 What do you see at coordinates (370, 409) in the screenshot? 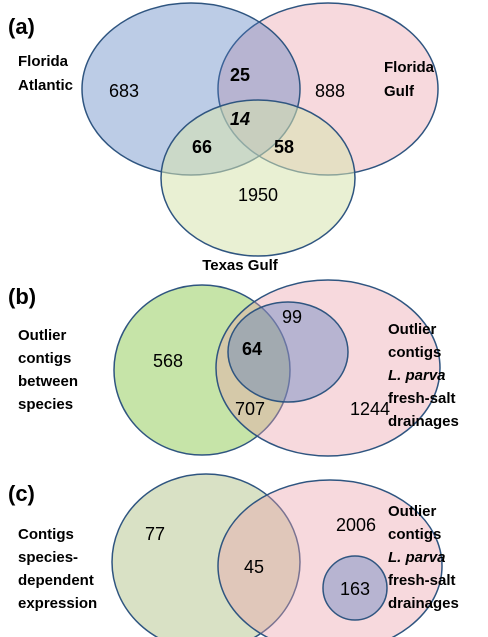
I see `count: 1244` at bounding box center [370, 409].